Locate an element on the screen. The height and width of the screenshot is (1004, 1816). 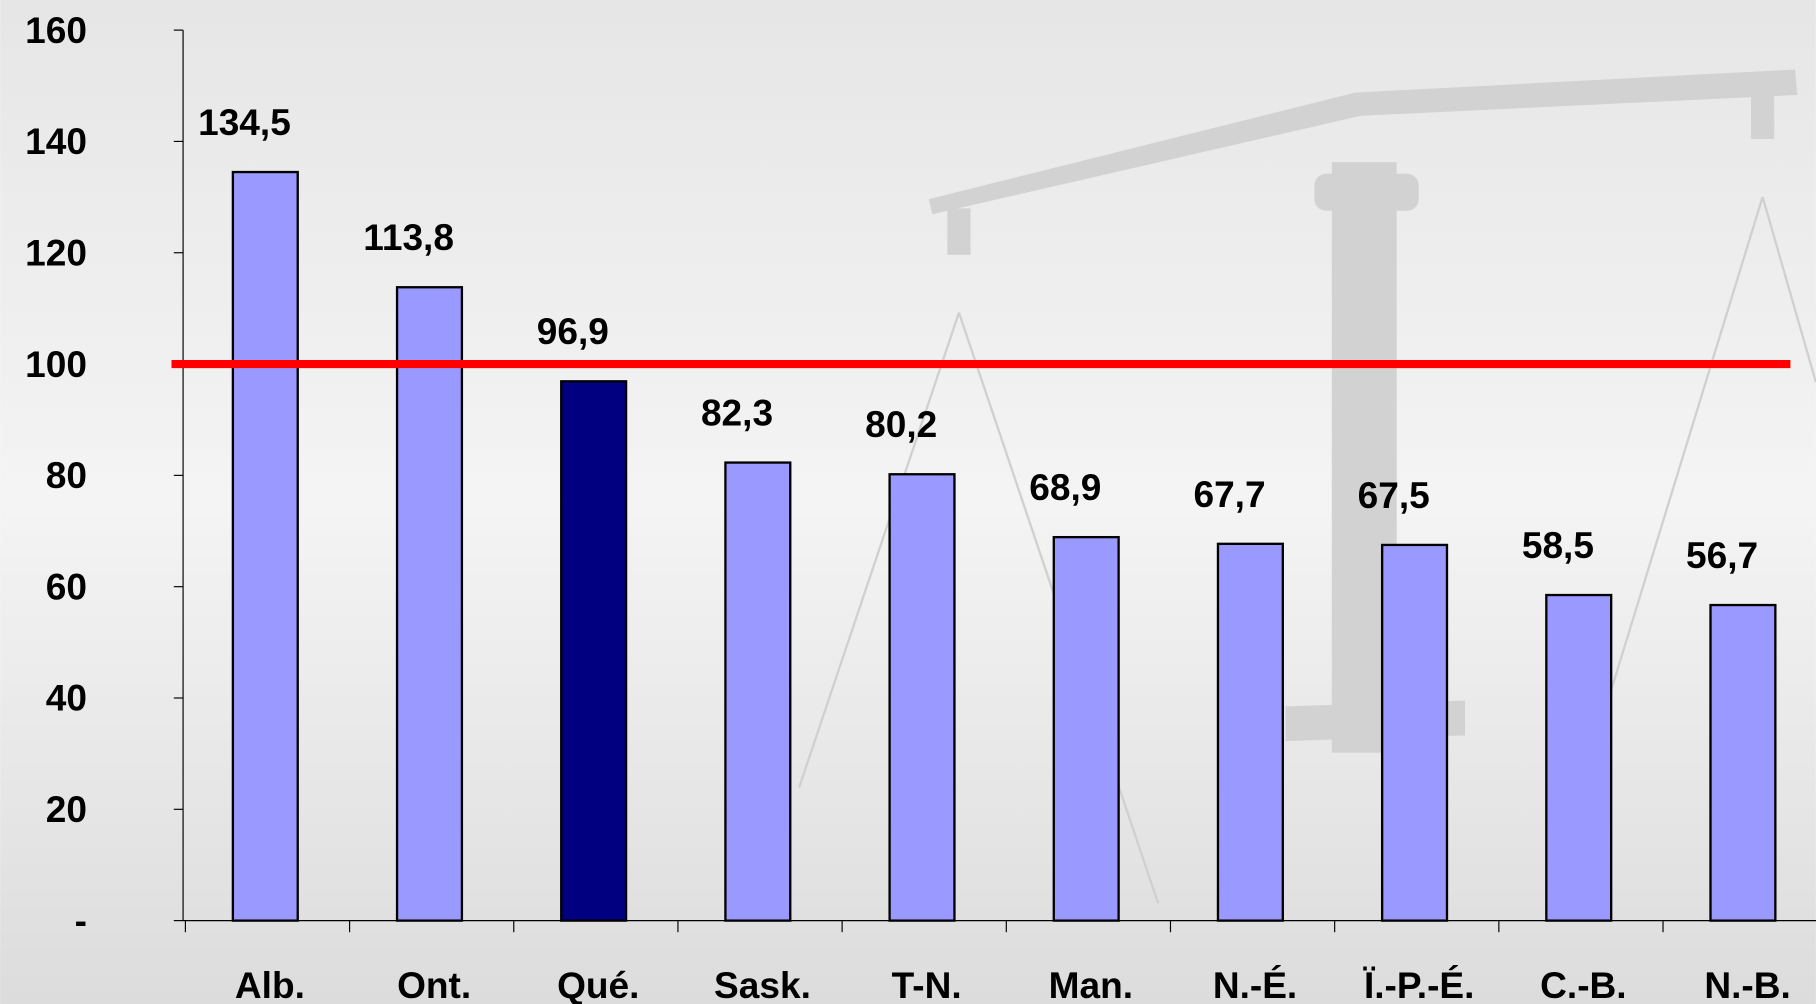
x-tick-label: N.-É. is located at coordinates (1255, 984).